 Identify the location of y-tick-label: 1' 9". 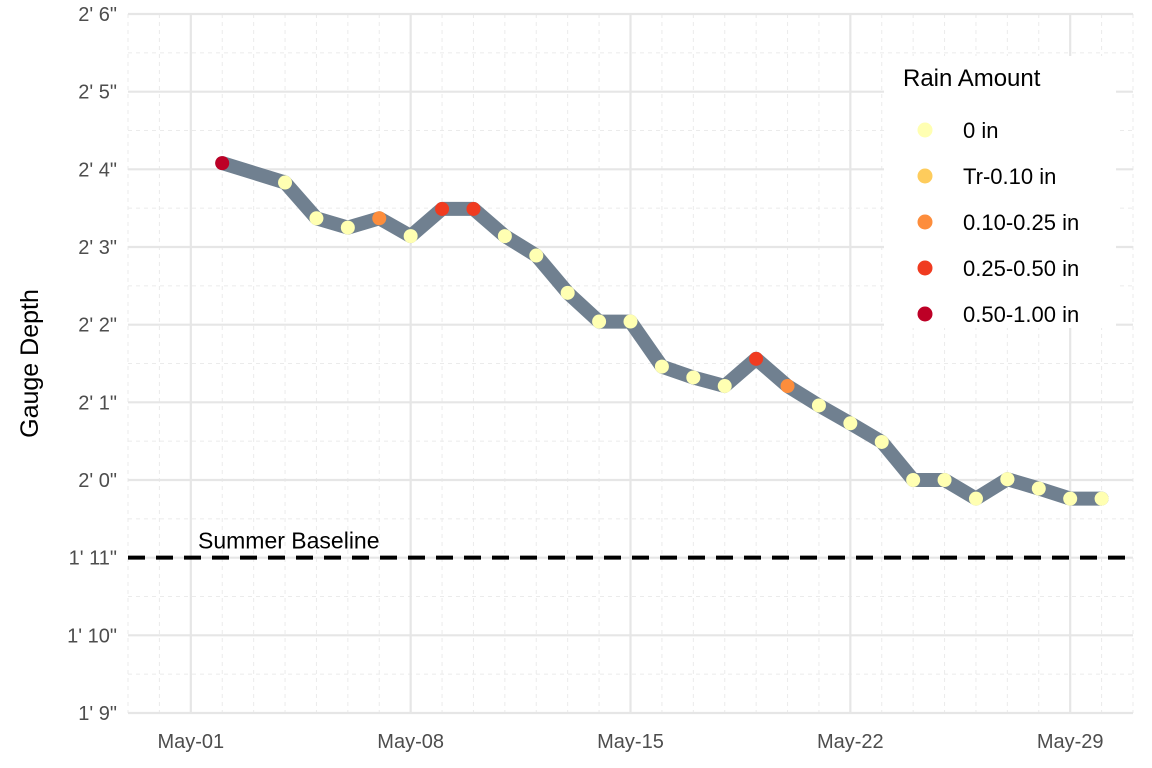
(97, 714).